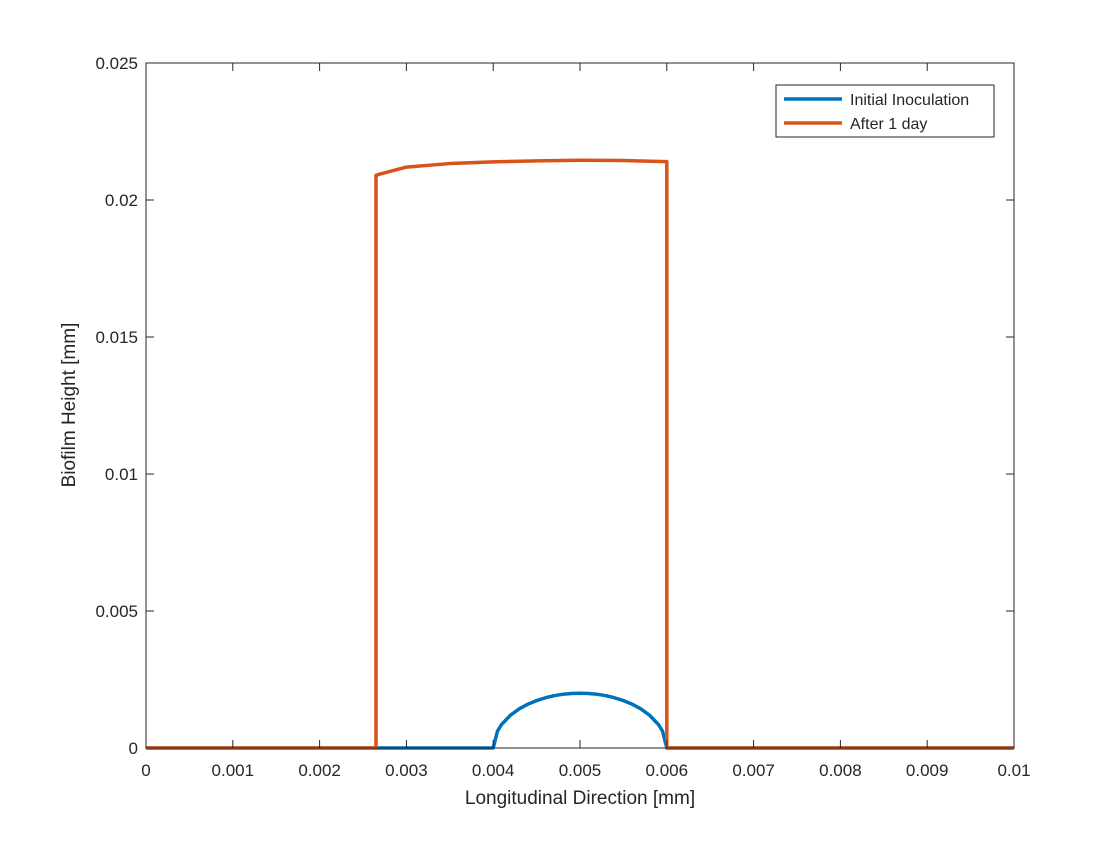  What do you see at coordinates (121, 200) in the screenshot?
I see `y-tick-label: 0.02` at bounding box center [121, 200].